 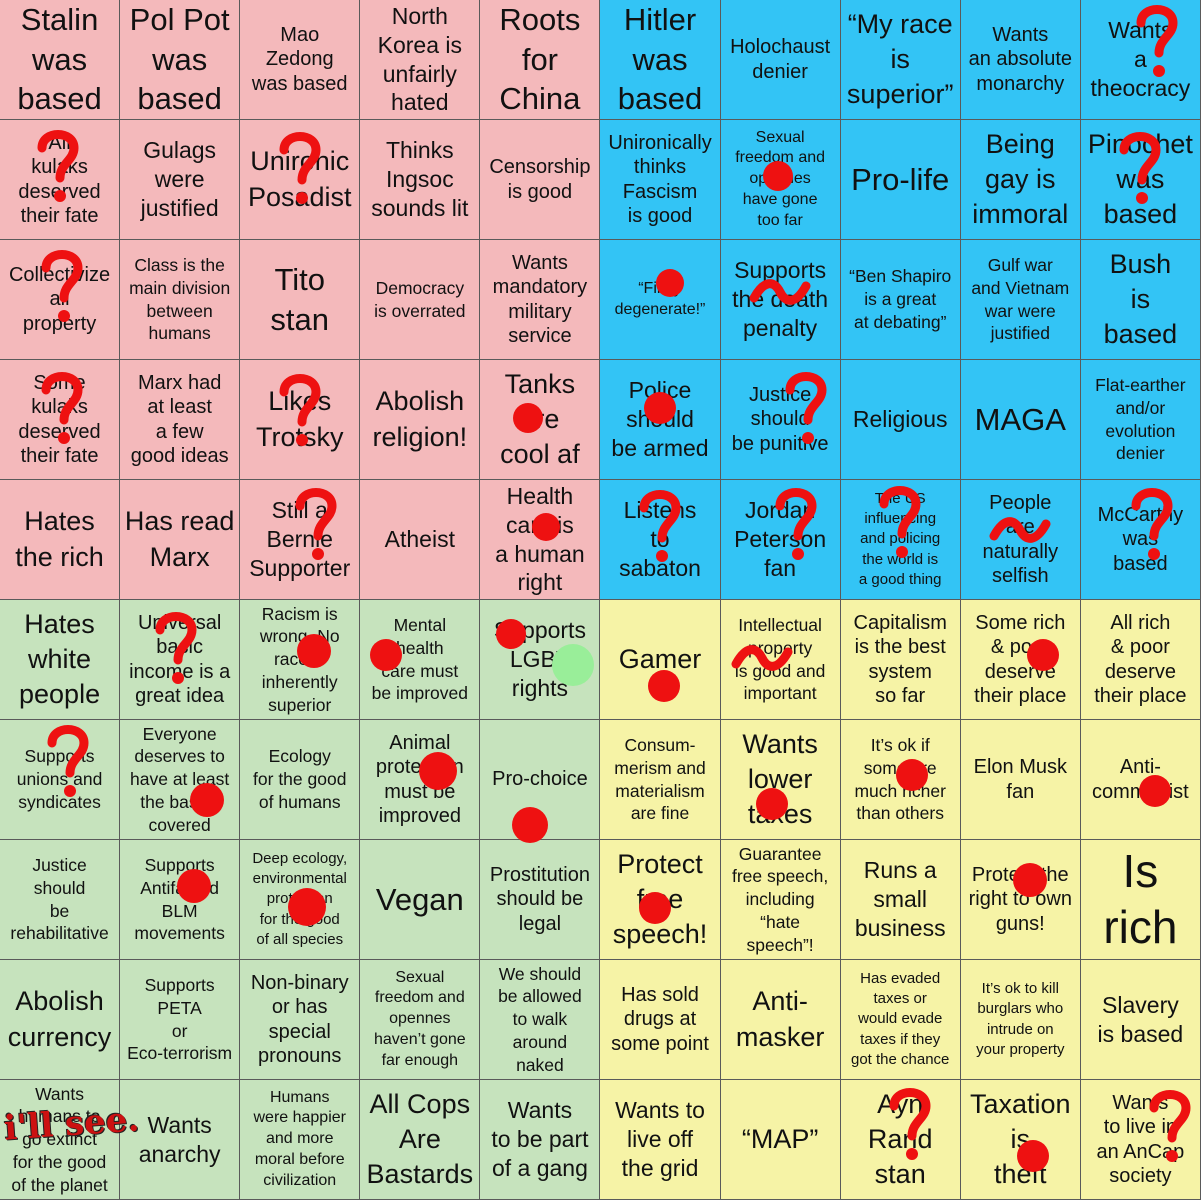 I want to click on bingo-cell: Justice should be rehabilitative, so click(x=60, y=900).